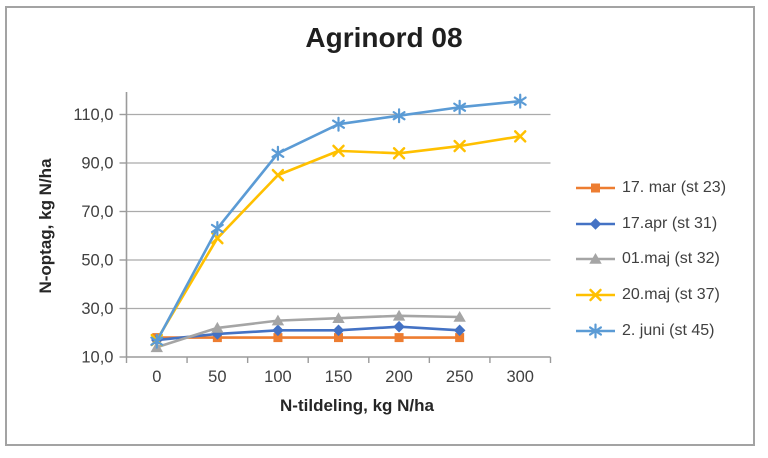 This screenshot has height=458, width=768. Describe the element at coordinates (97, 309) in the screenshot. I see `y-tick-label: 30,0` at that location.